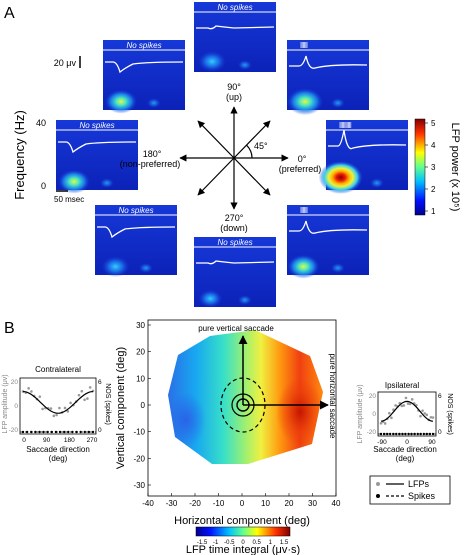 This screenshot has width=474, height=555. I want to click on integral-colorbar-tick-label: 0, so click(243, 543).